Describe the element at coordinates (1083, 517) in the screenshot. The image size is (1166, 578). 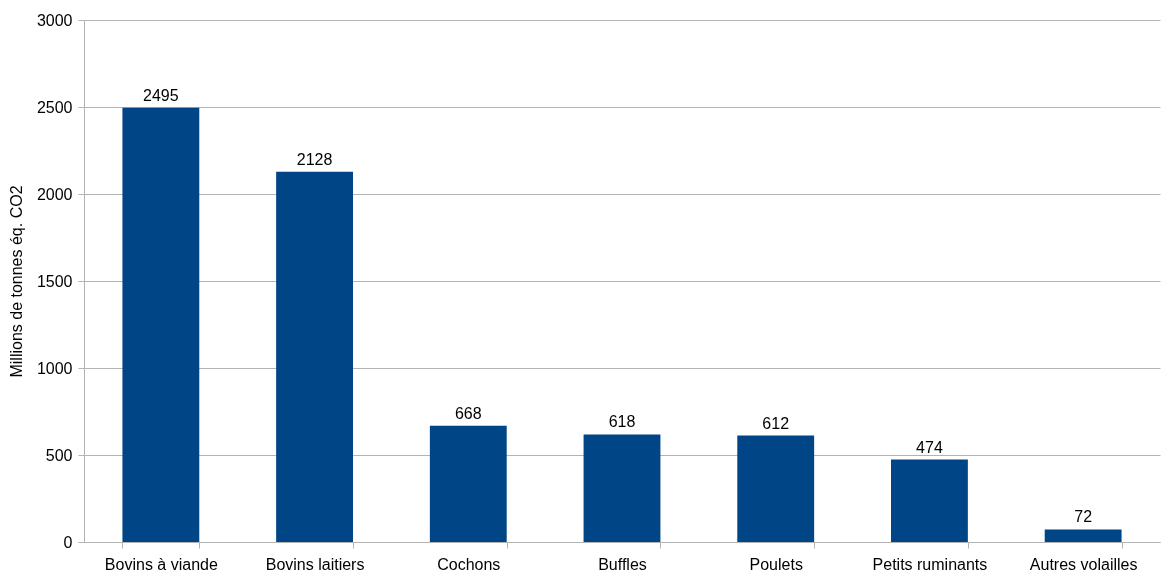
I see `data-label: 72` at that location.